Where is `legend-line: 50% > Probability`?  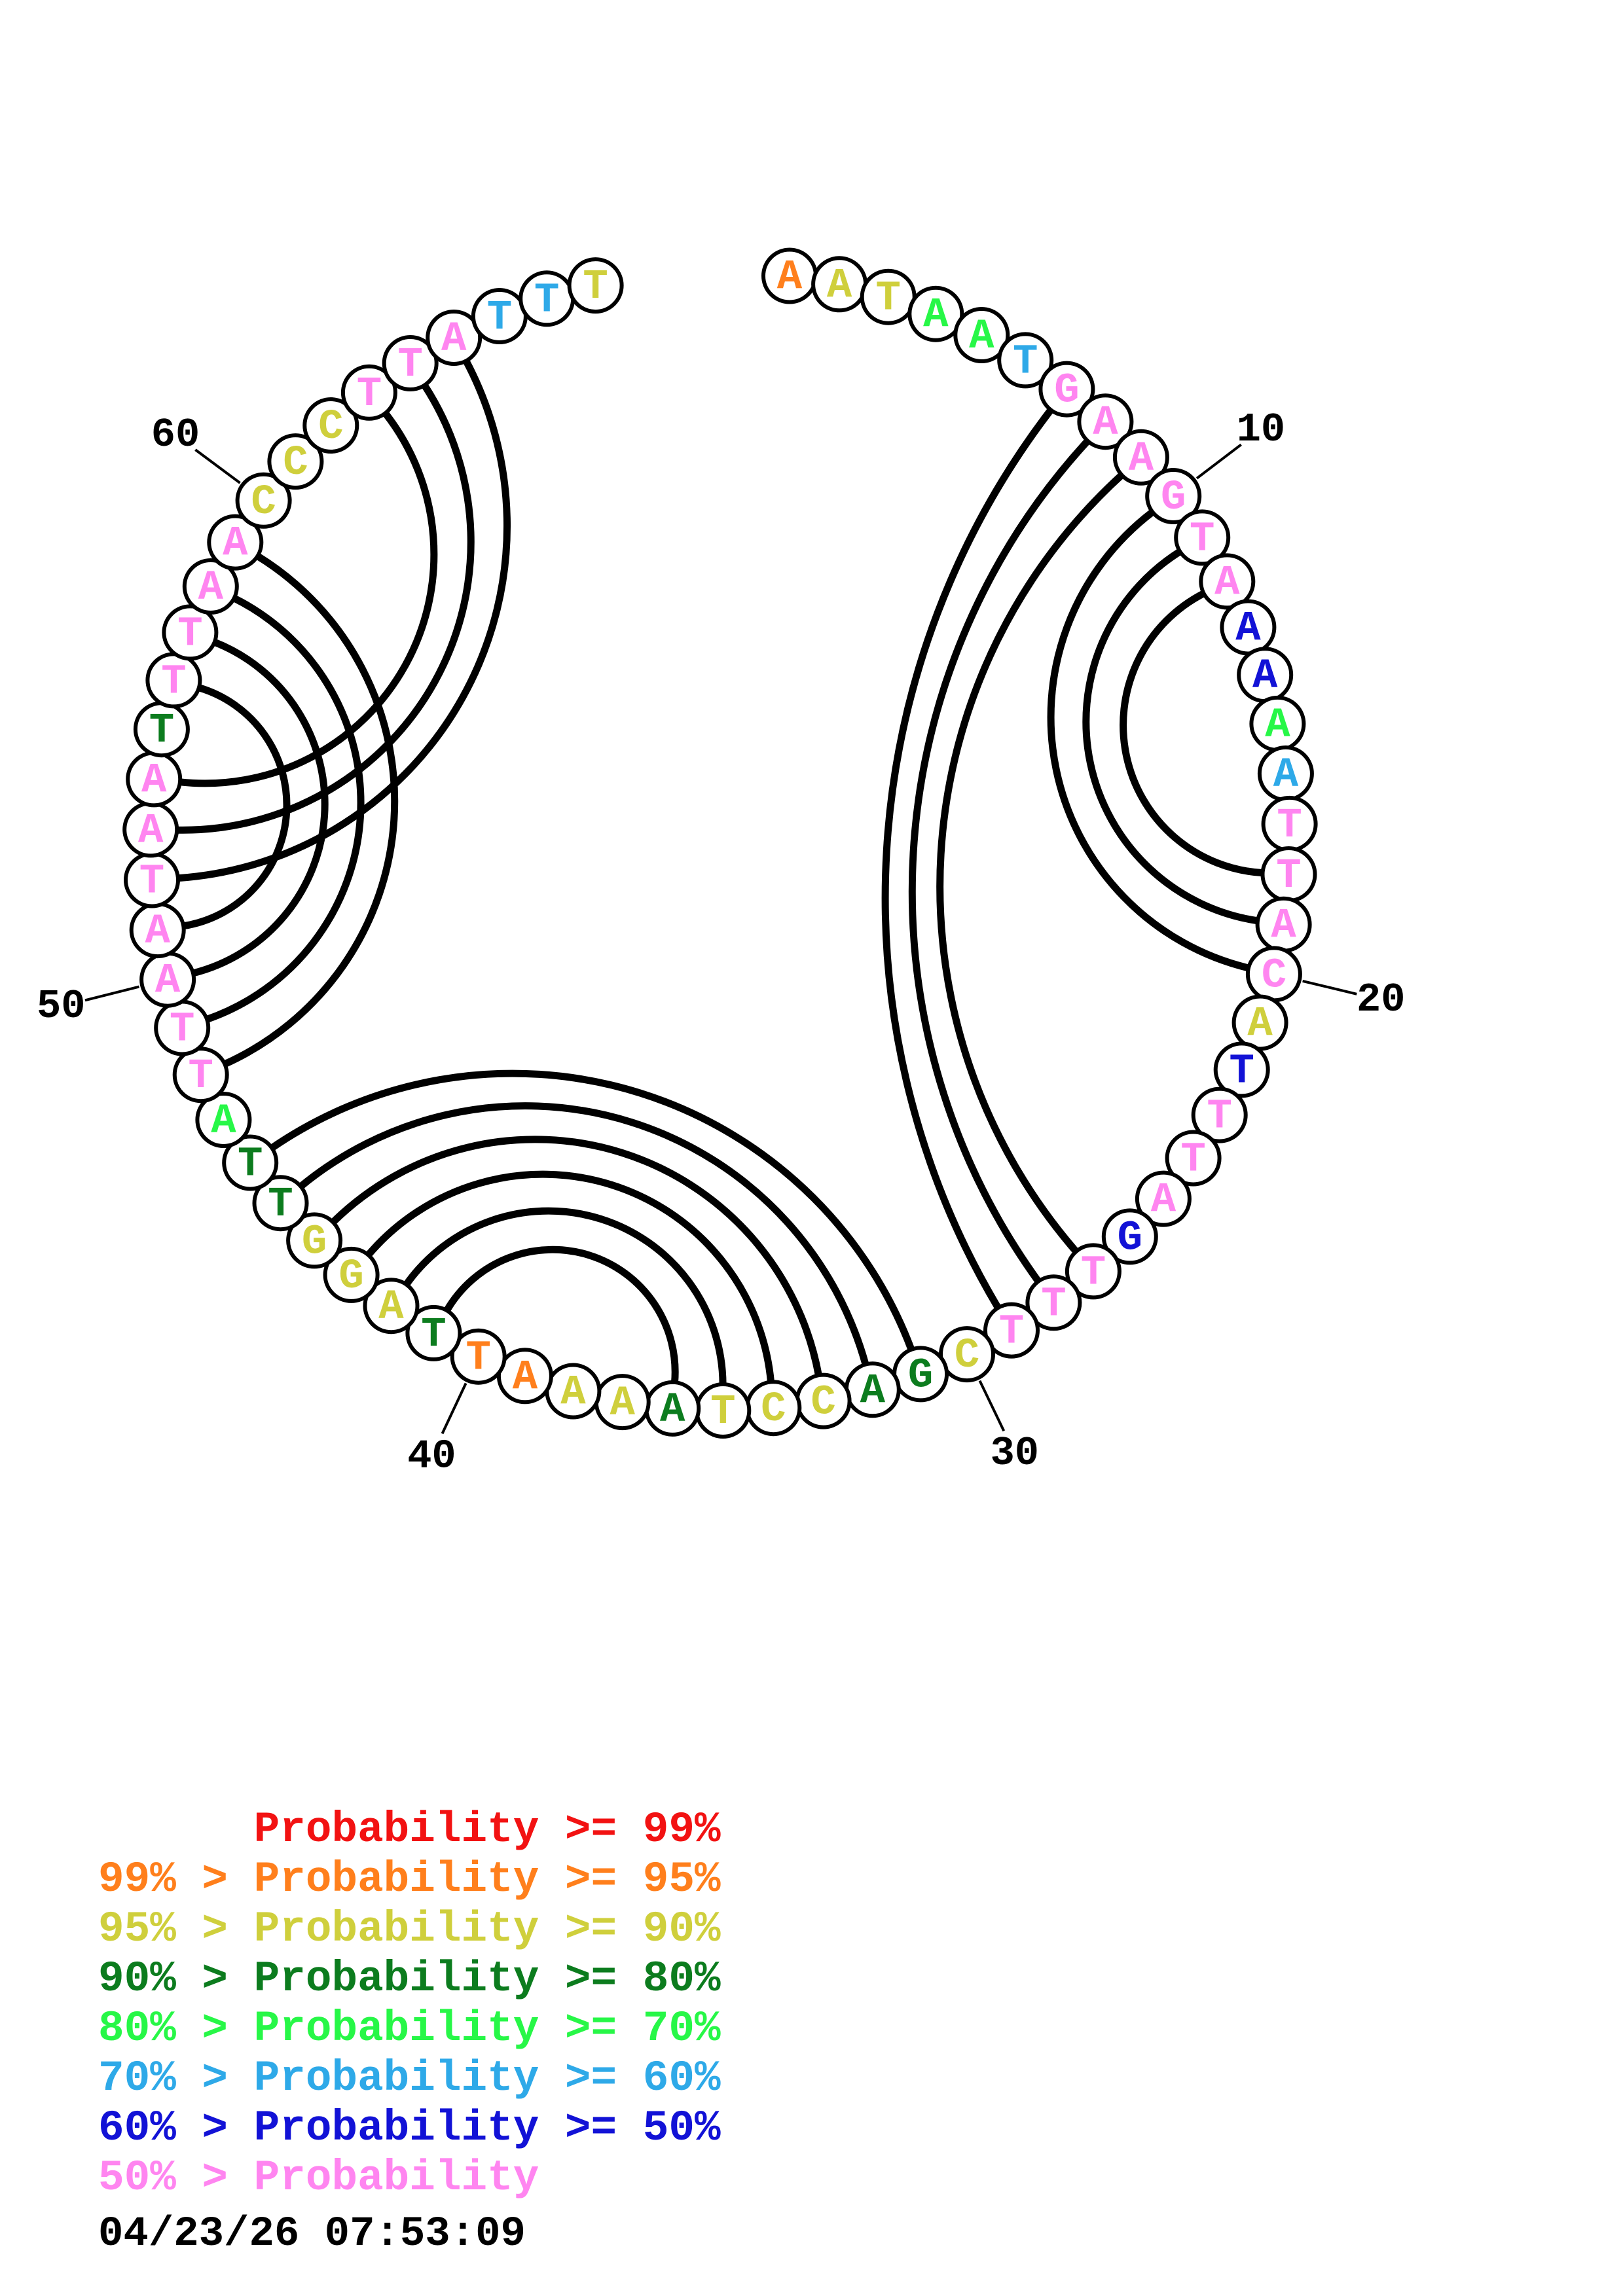
legend-line: 50% > Probability is located at coordinates (318, 2177).